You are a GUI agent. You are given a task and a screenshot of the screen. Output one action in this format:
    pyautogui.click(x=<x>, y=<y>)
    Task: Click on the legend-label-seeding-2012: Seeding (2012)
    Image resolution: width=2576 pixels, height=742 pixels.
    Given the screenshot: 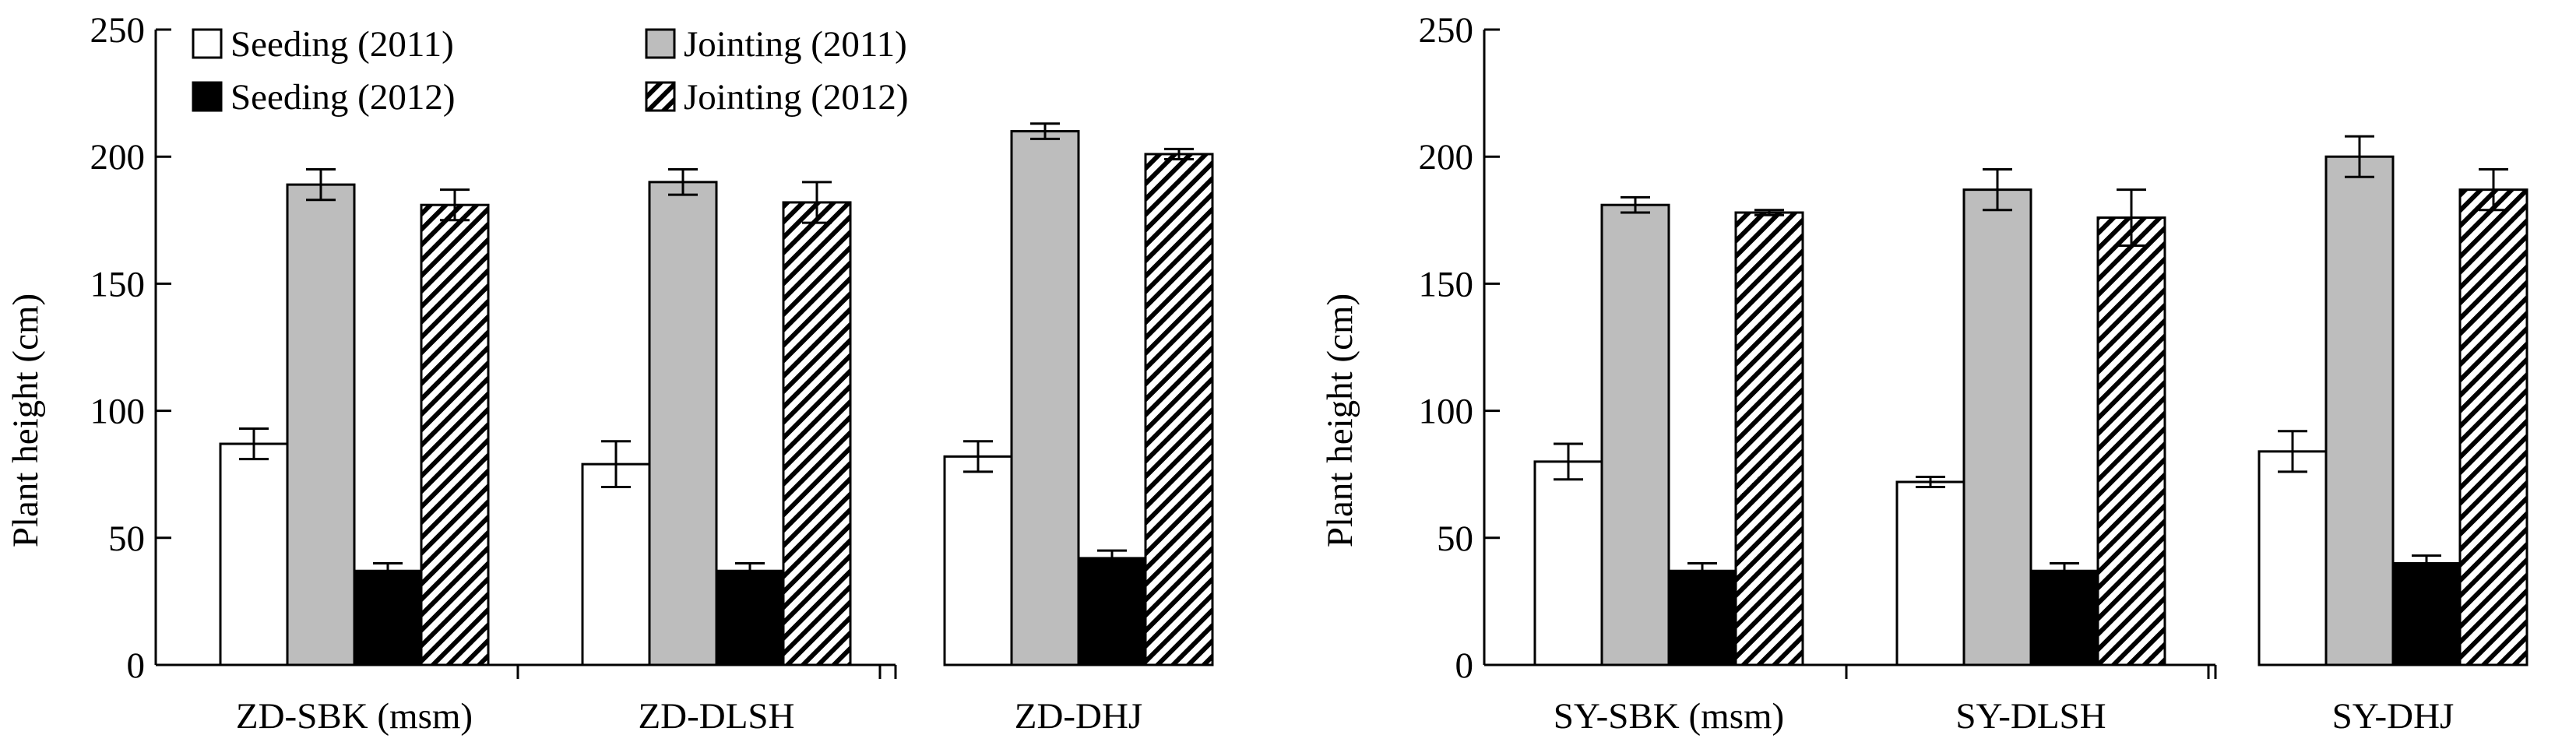 What is the action you would take?
    pyautogui.click(x=343, y=98)
    